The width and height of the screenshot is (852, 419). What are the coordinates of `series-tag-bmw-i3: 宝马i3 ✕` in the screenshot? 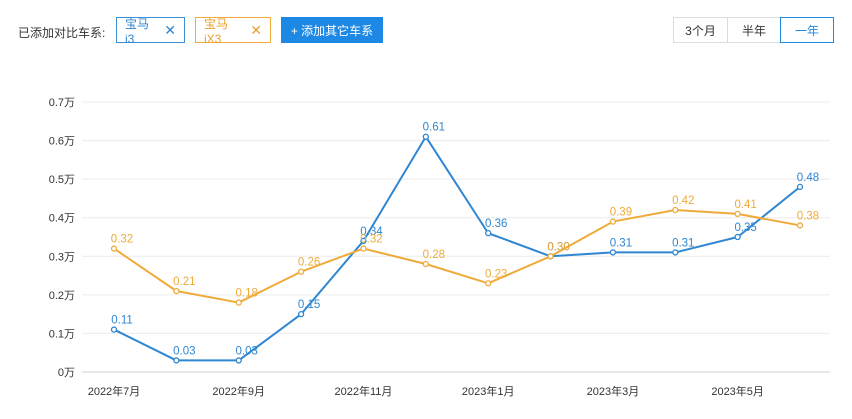 It's located at (150, 31).